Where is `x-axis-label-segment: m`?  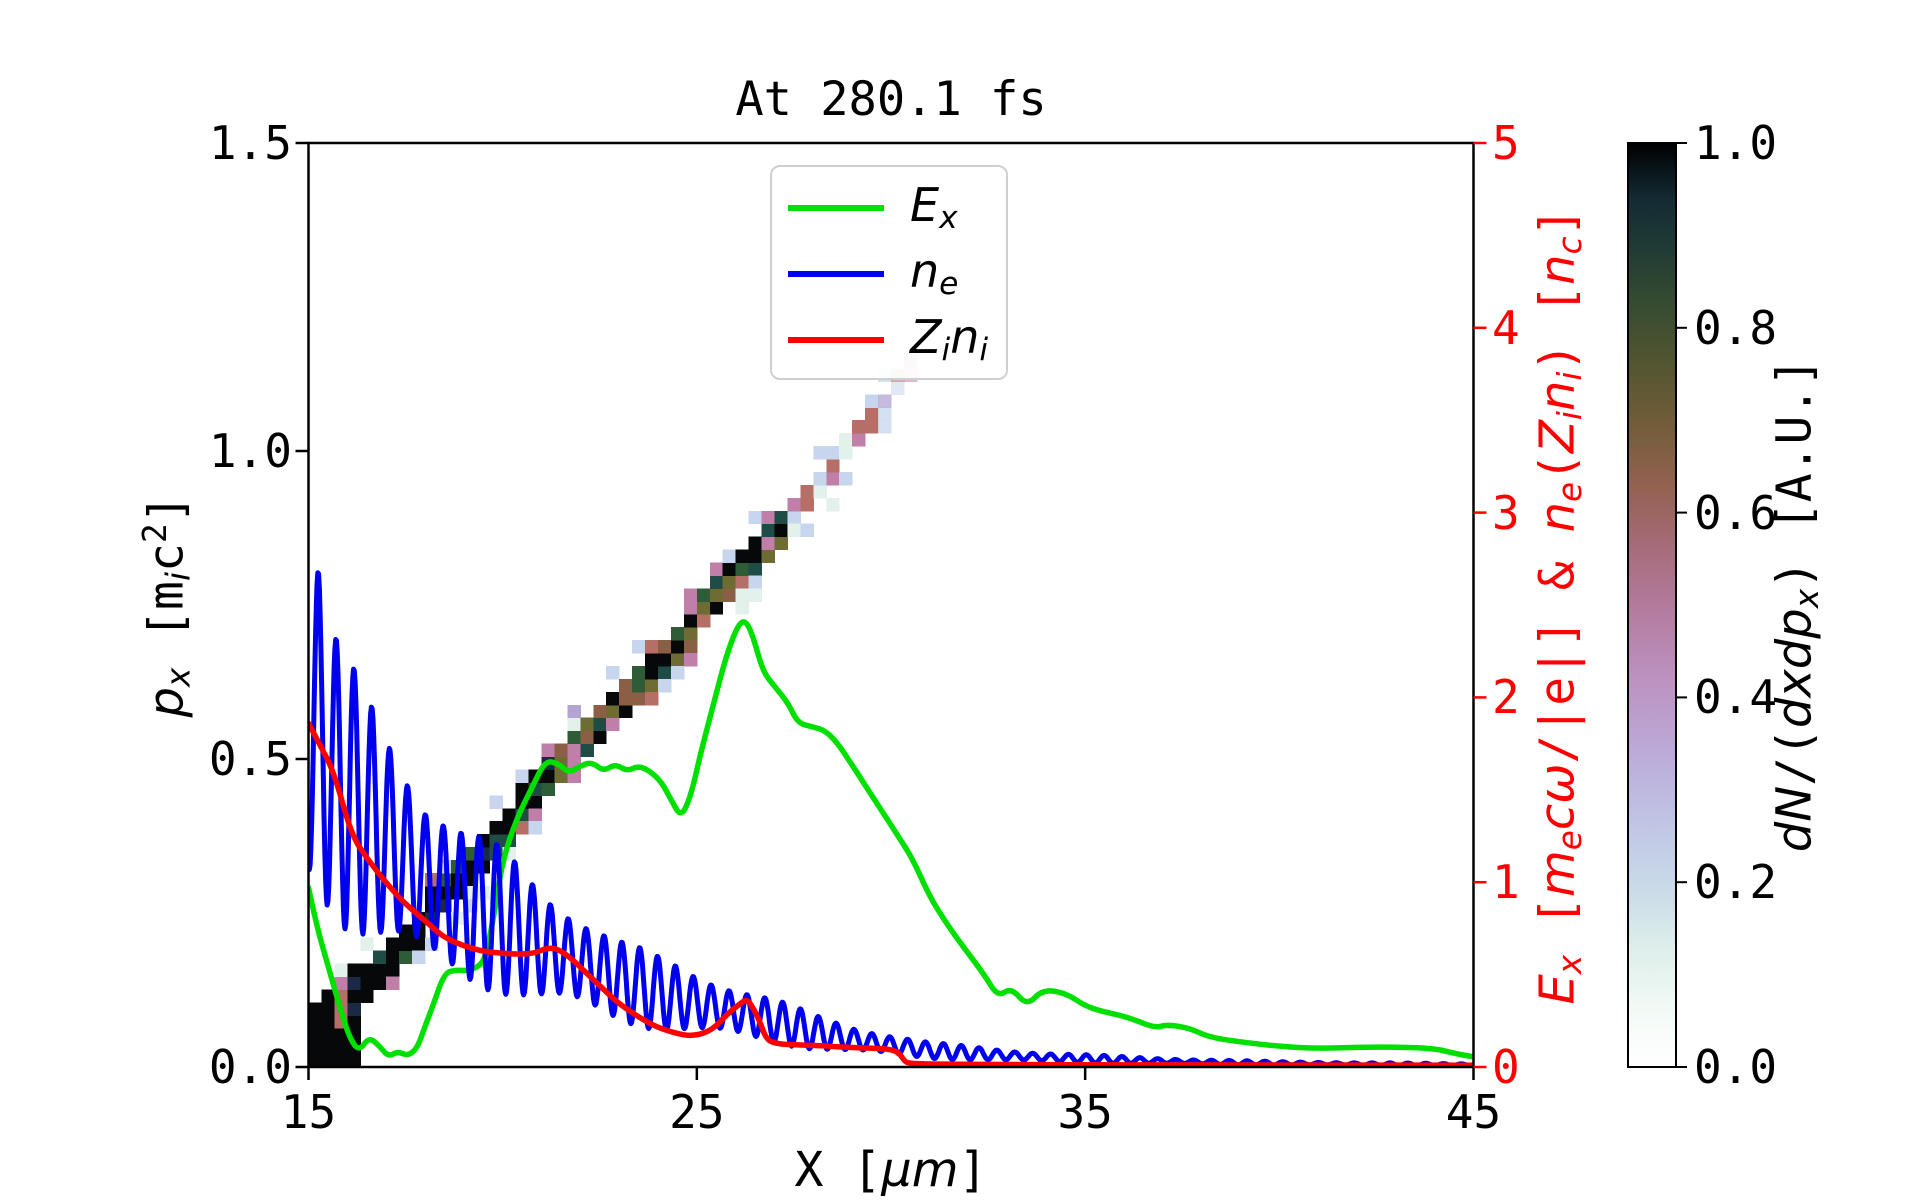 x-axis-label-segment: m is located at coordinates (935, 1170).